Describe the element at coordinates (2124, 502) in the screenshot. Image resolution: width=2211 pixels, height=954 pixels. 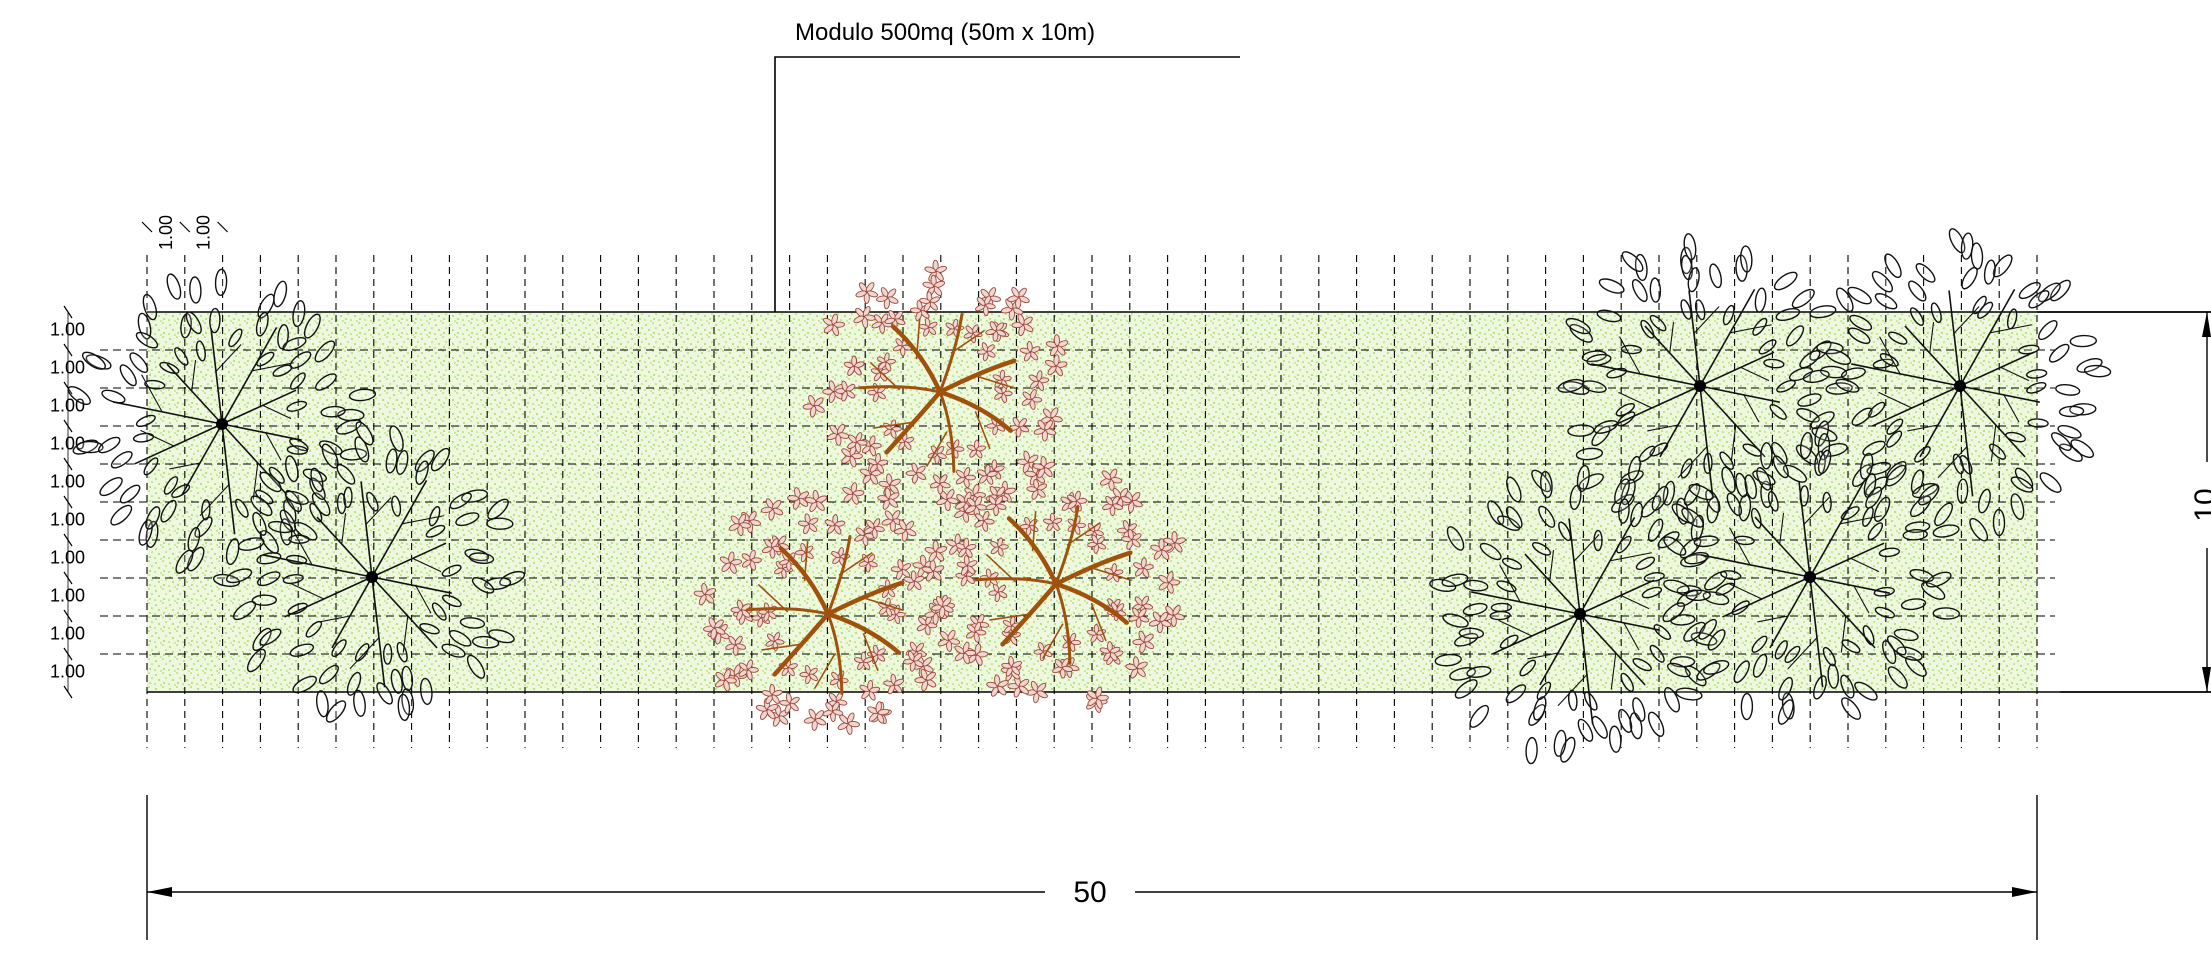
I see `width-dimension: 10` at that location.